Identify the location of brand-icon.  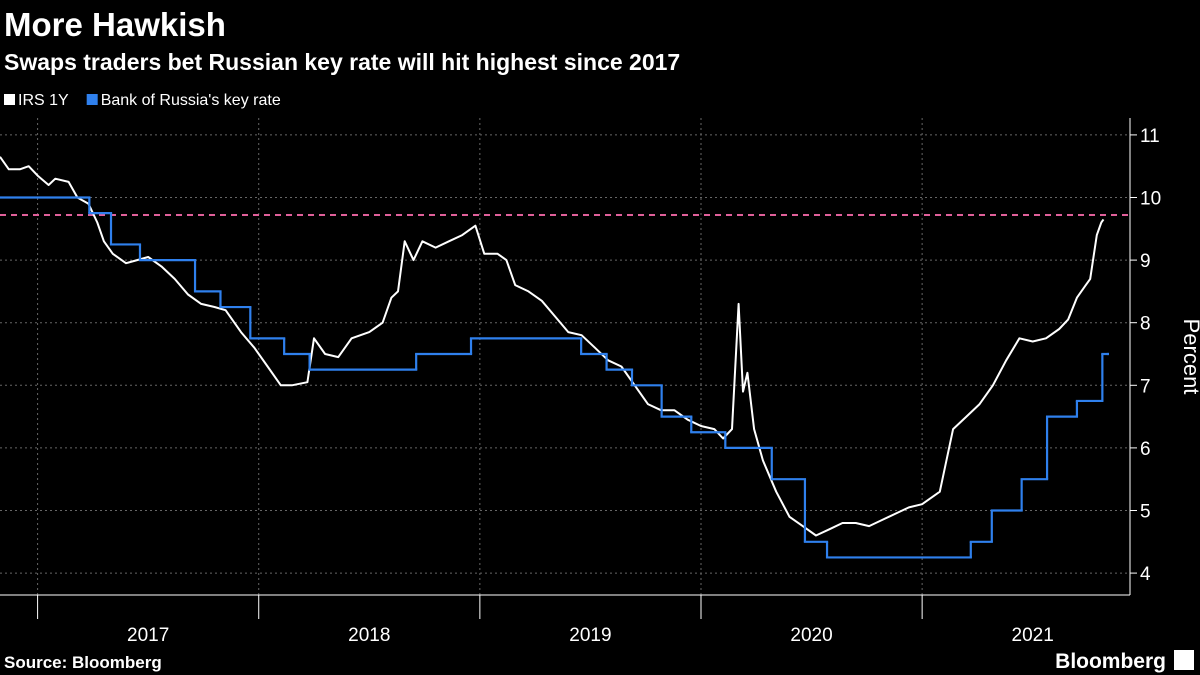
(1184, 660).